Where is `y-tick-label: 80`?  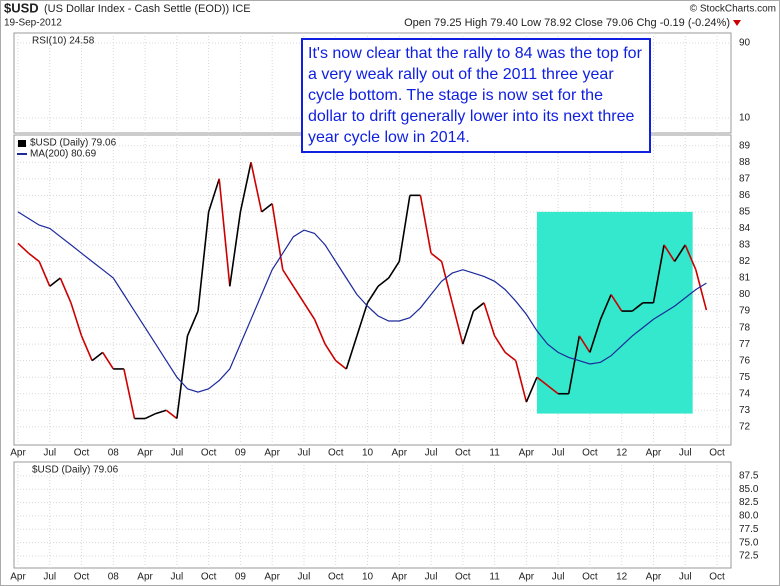 y-tick-label: 80 is located at coordinates (745, 294).